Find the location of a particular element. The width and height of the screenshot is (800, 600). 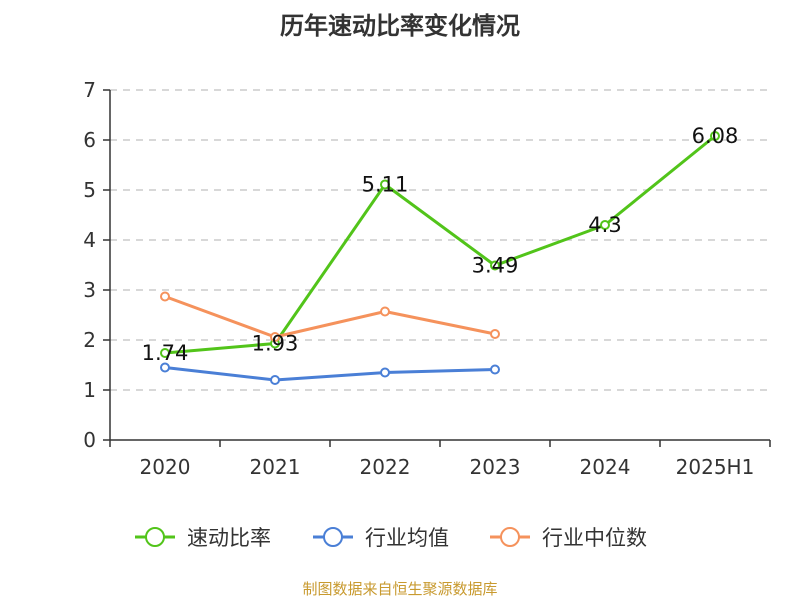

y-tick-label: 7 is located at coordinates (89, 90).